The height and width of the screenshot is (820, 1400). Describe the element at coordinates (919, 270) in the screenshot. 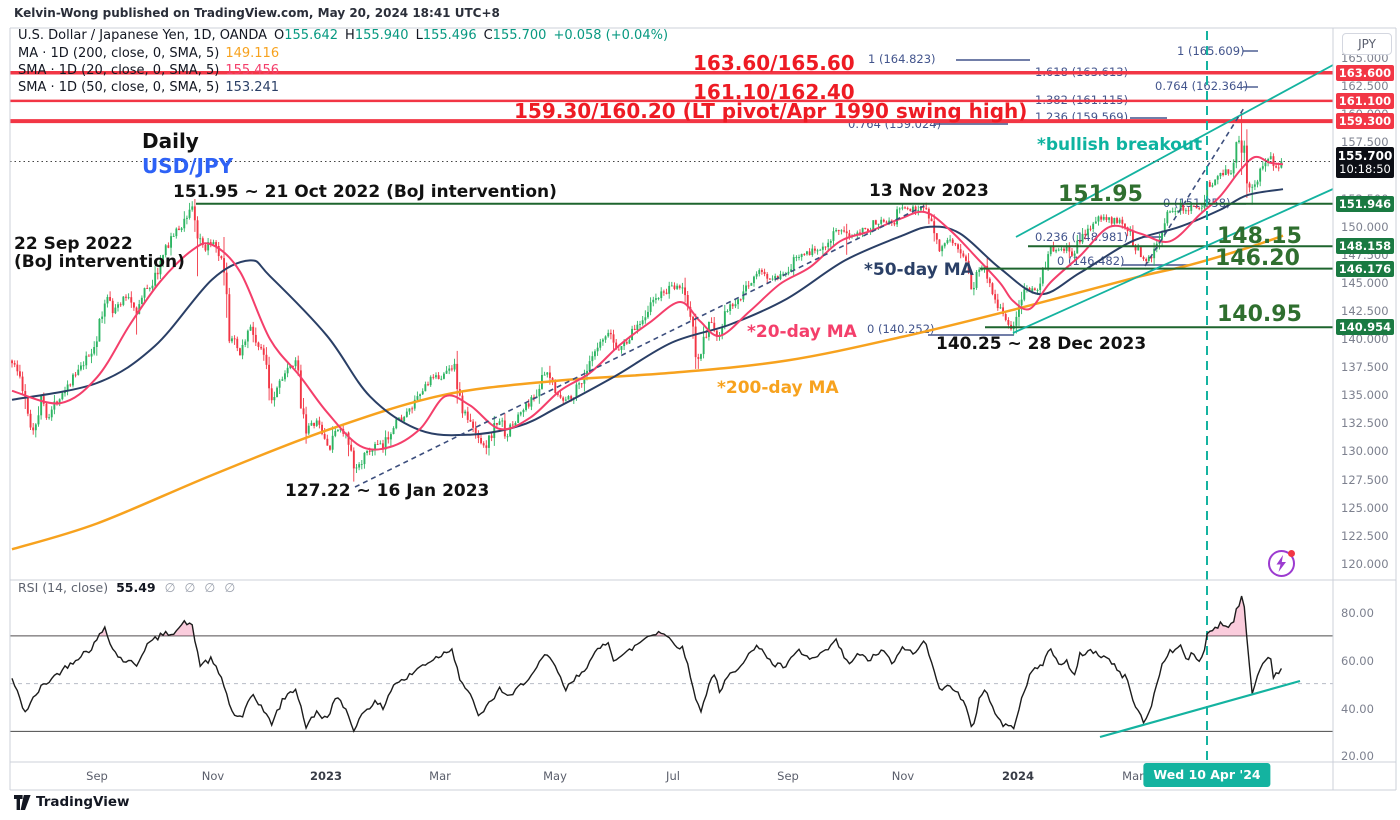

I see `annotation-text: *50-day MA` at that location.